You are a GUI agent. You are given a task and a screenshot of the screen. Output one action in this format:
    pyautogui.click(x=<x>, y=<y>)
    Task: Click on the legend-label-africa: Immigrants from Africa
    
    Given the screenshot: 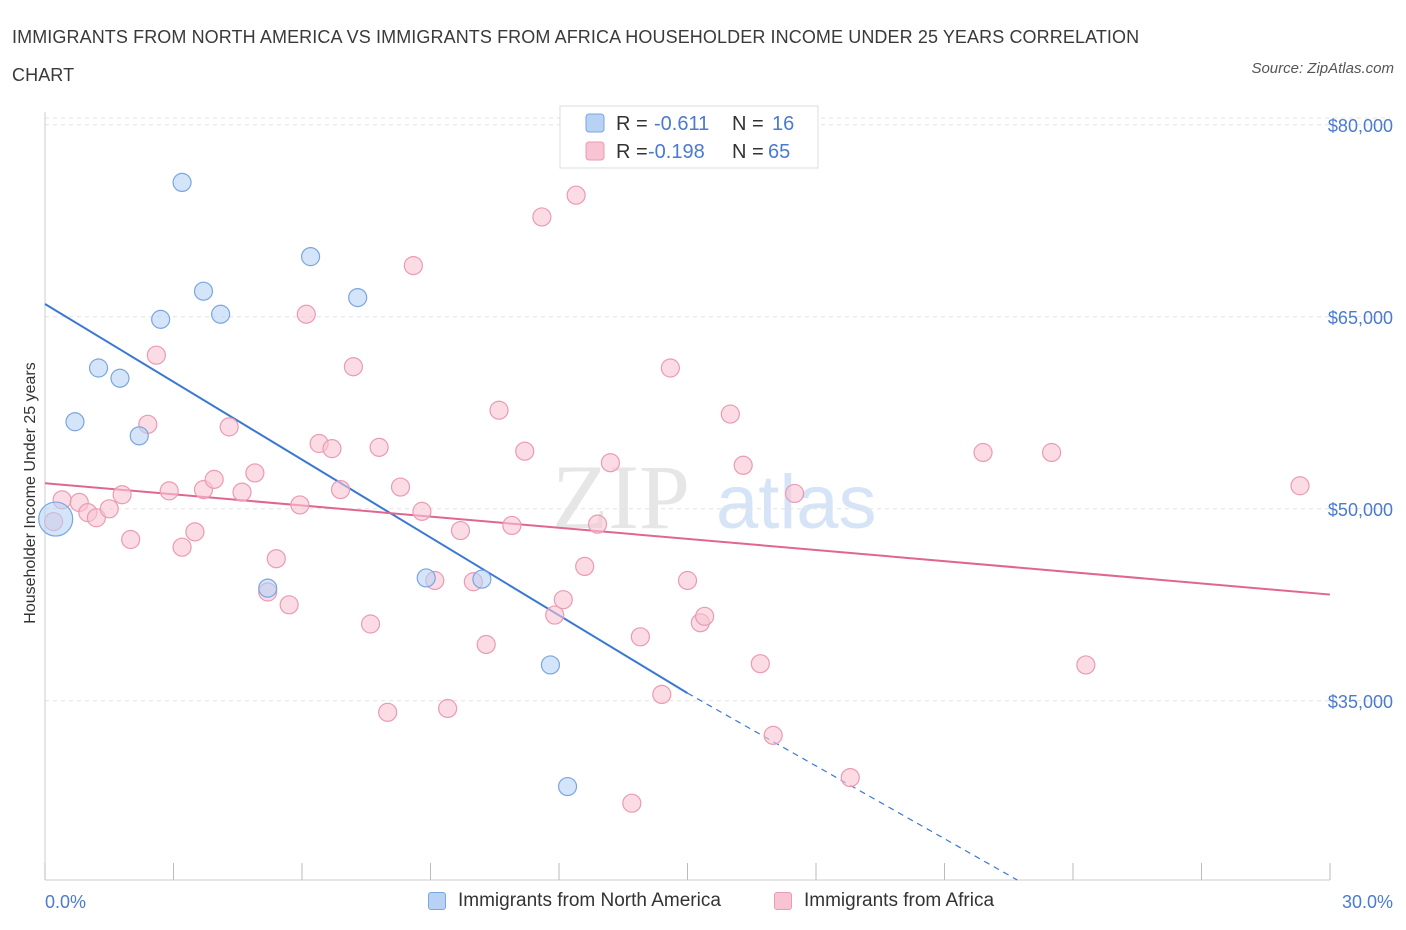 What is the action you would take?
    pyautogui.click(x=899, y=900)
    